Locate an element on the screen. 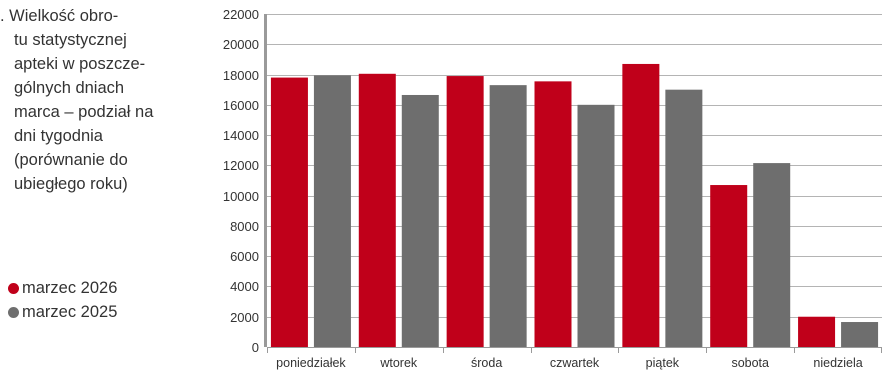 The image size is (896, 372). chart-legend: marzec 2026 marzec 2025 is located at coordinates (62, 300).